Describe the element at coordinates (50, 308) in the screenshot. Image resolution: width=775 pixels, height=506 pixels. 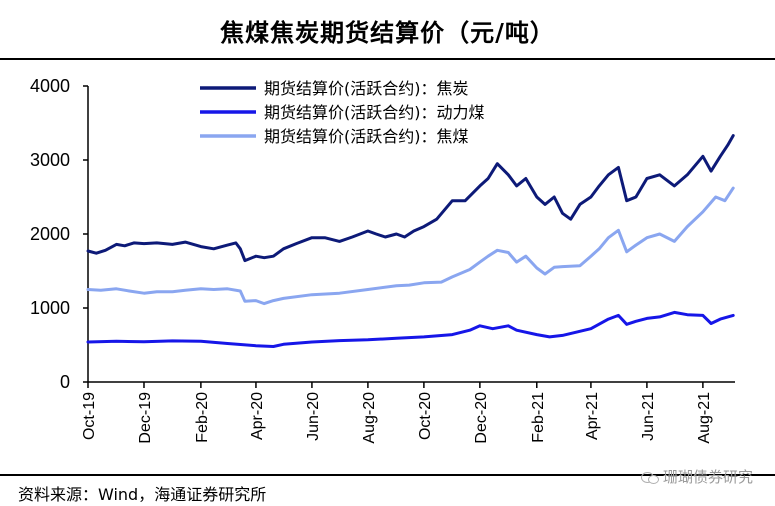
I see `y-tick-label: 1000` at that location.